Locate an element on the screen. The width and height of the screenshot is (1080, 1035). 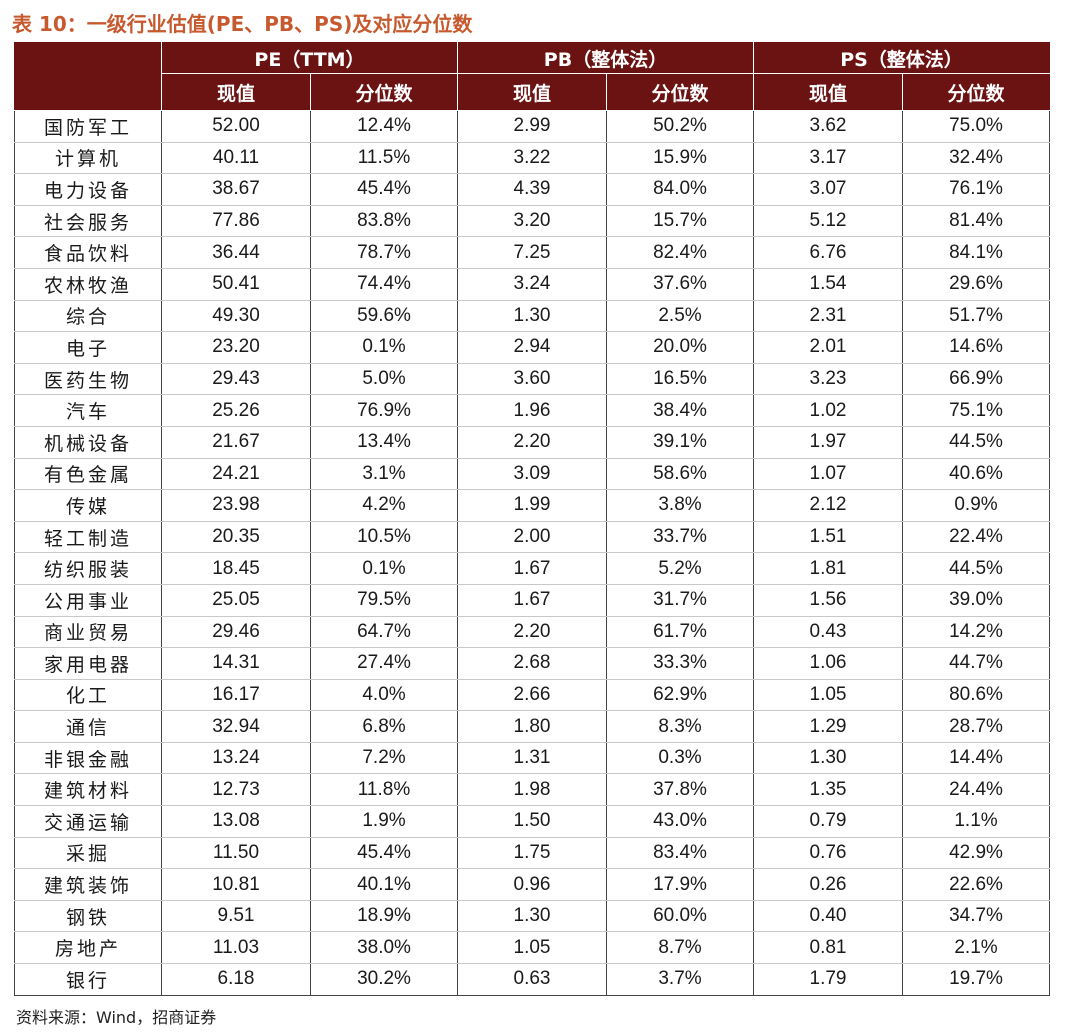
ps-value: 0.76 is located at coordinates (828, 853).